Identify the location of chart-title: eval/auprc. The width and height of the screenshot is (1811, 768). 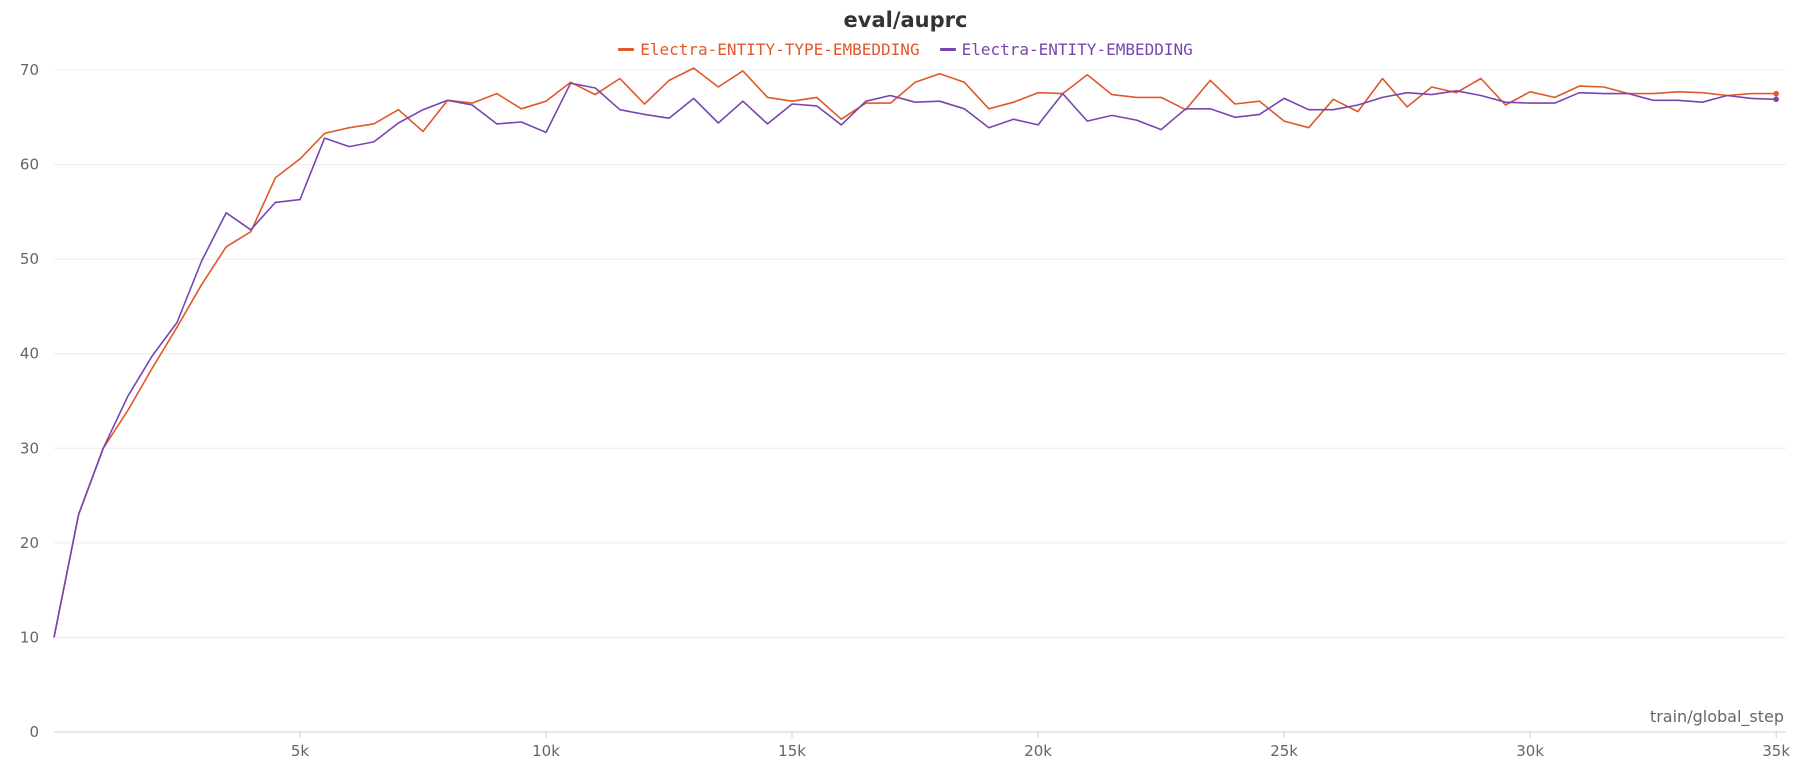
(905, 20).